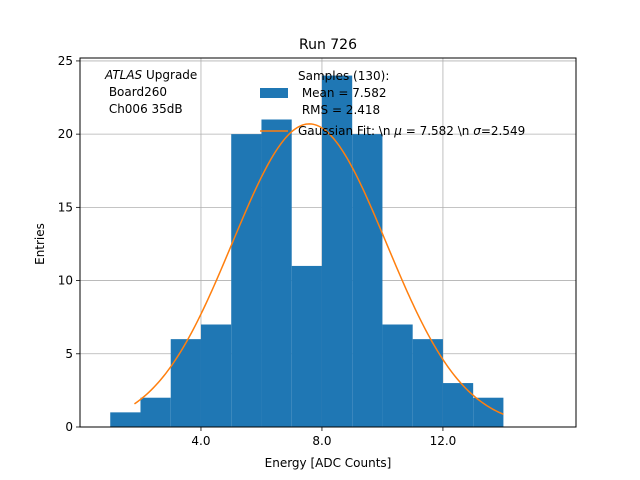  What do you see at coordinates (328, 45) in the screenshot?
I see `chart-title: Run 726` at bounding box center [328, 45].